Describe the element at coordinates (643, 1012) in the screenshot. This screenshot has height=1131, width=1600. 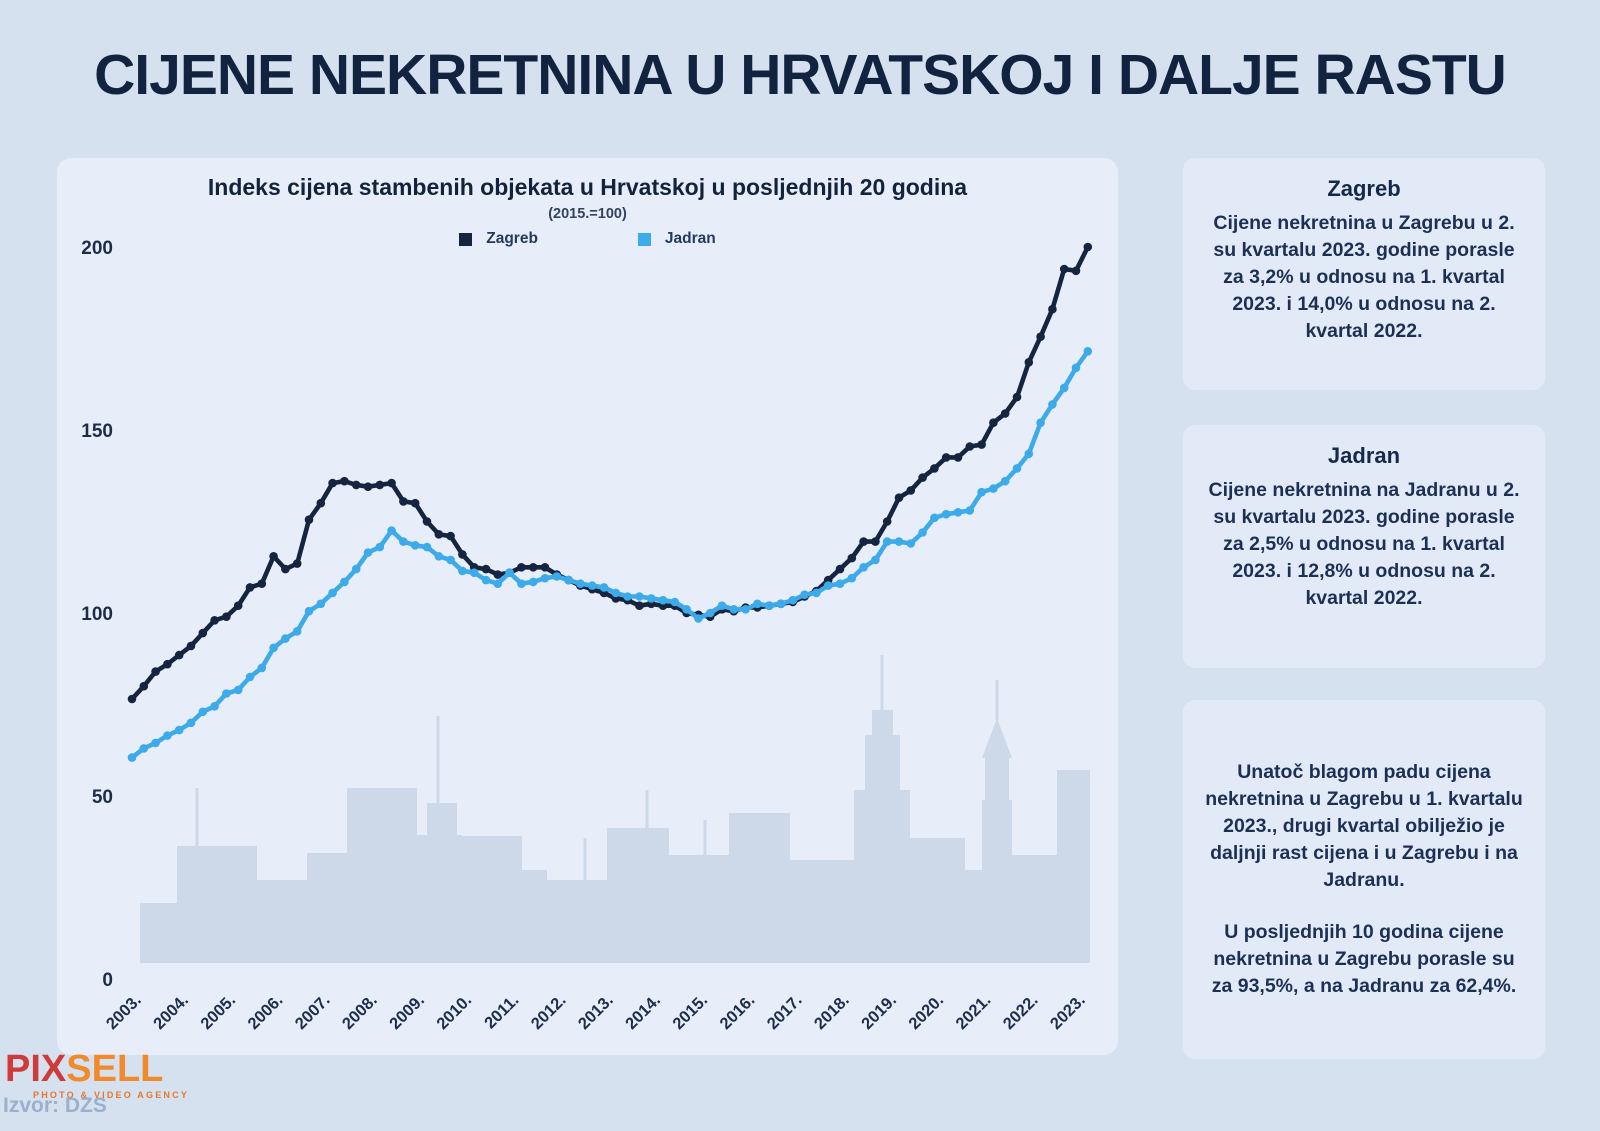
I see `x-axis-tick-label: 2014.` at that location.